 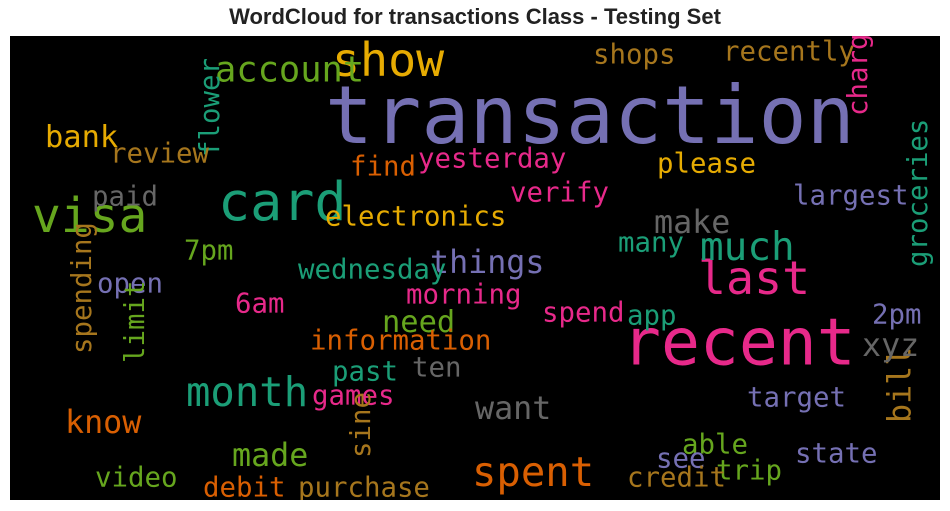 I want to click on word-please: please, so click(x=706, y=164).